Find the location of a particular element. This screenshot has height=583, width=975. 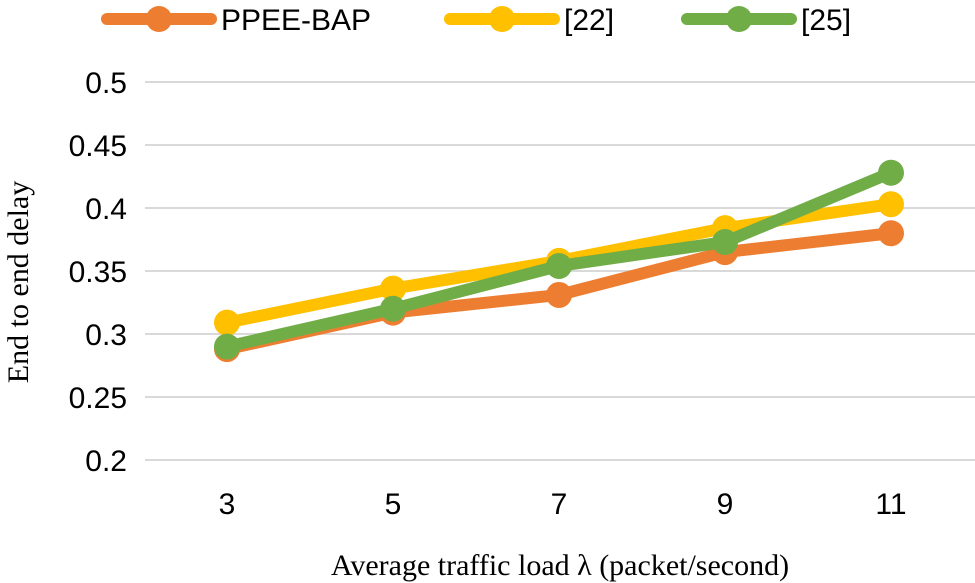

x-tick-label: 11 is located at coordinates (890, 504).